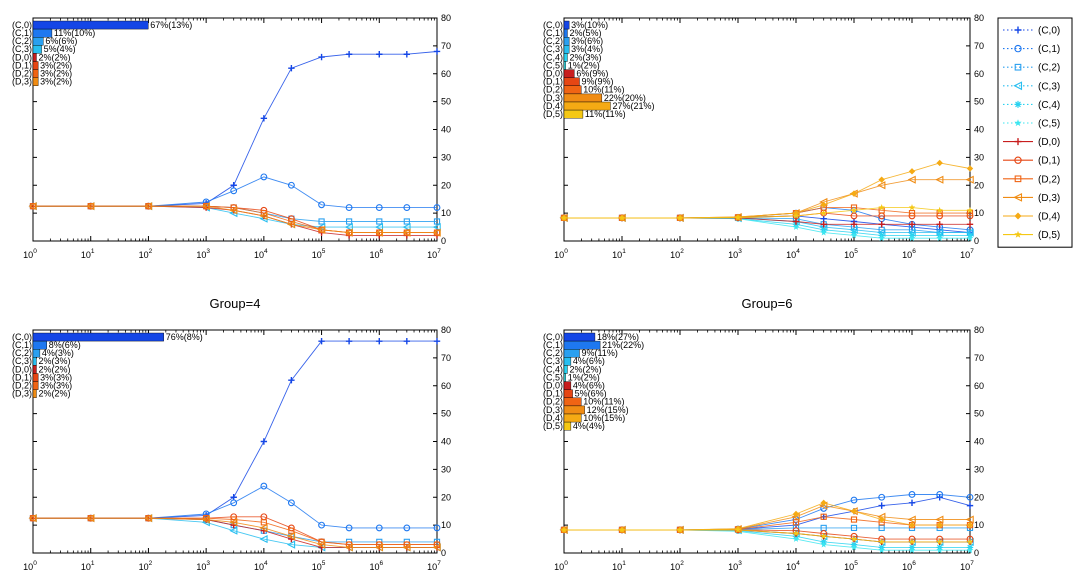  Describe the element at coordinates (54, 394) in the screenshot. I see `bar-value-label: 2%(2%)` at that location.